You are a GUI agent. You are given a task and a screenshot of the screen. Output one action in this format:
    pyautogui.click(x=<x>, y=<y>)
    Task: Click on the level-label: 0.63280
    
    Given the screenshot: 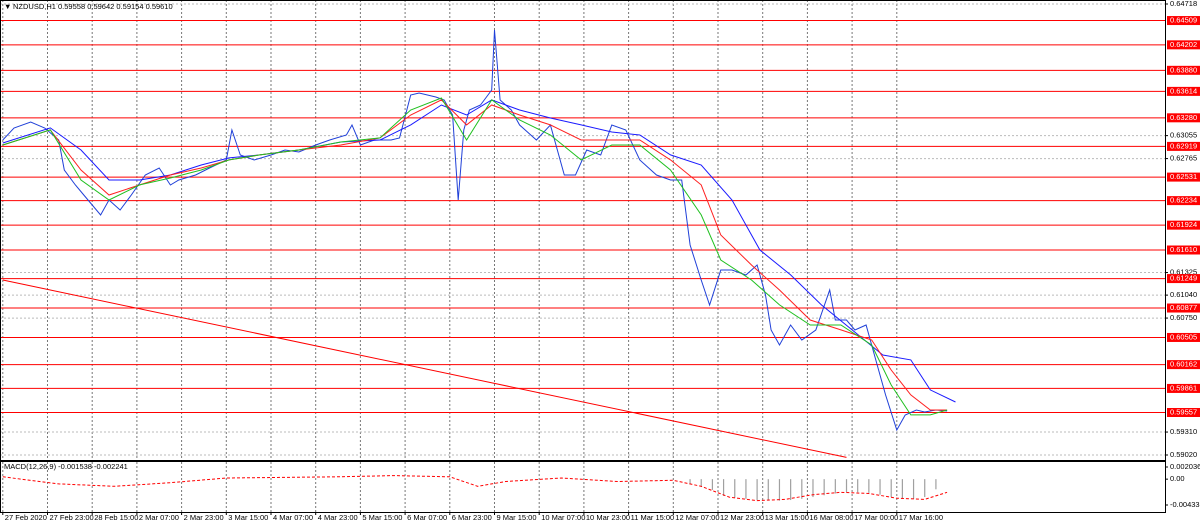 What is the action you would take?
    pyautogui.click(x=1183, y=117)
    